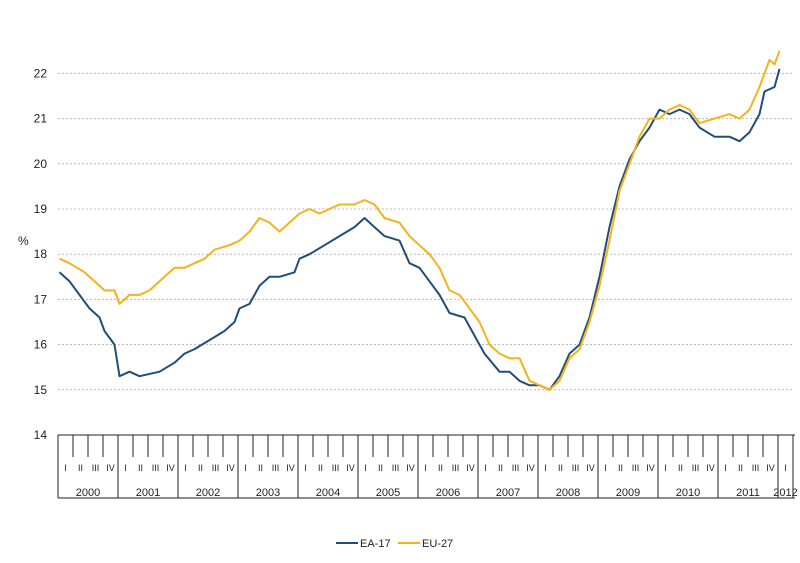  What do you see at coordinates (748, 493) in the screenshot?
I see `year-label: 2011` at bounding box center [748, 493].